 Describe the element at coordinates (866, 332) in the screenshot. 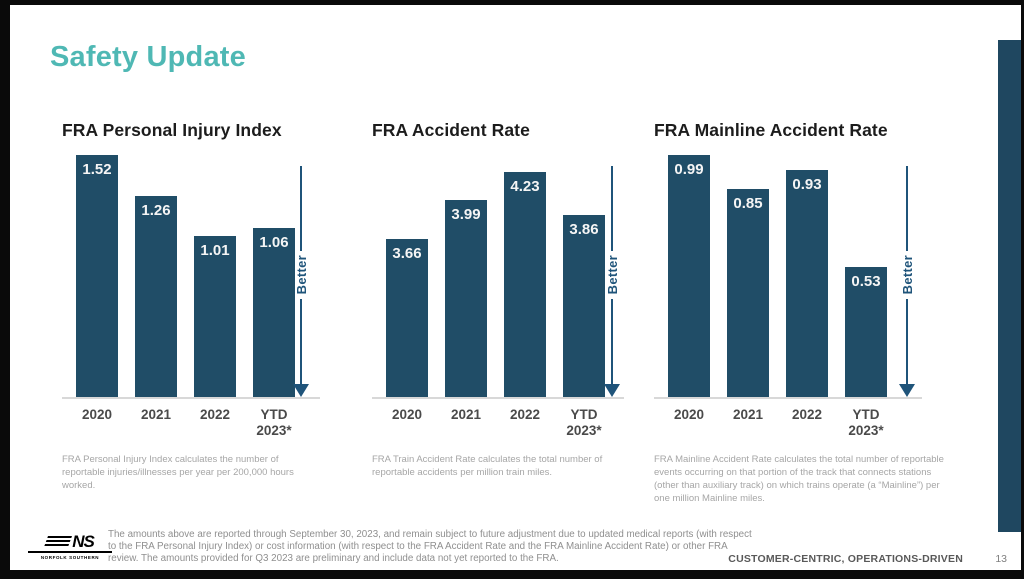

I see `bar: 0.53` at that location.